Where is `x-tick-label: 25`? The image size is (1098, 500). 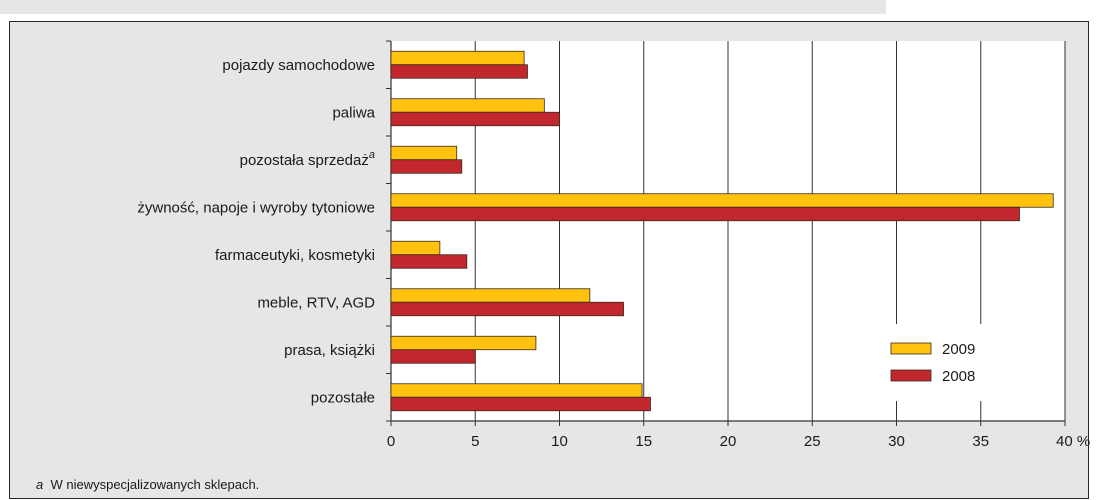 x-tick-label: 25 is located at coordinates (812, 441).